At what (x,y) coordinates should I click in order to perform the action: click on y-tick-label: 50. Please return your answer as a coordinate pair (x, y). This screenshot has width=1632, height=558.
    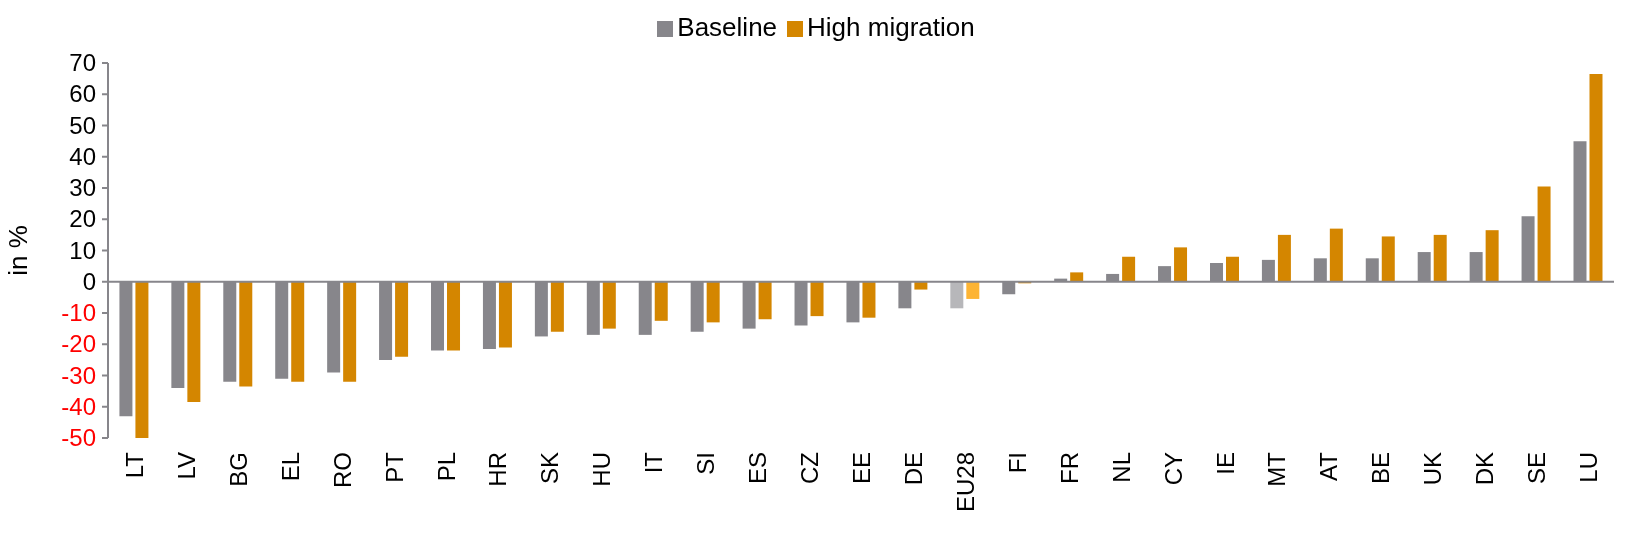
    Looking at the image, I should click on (82, 125).